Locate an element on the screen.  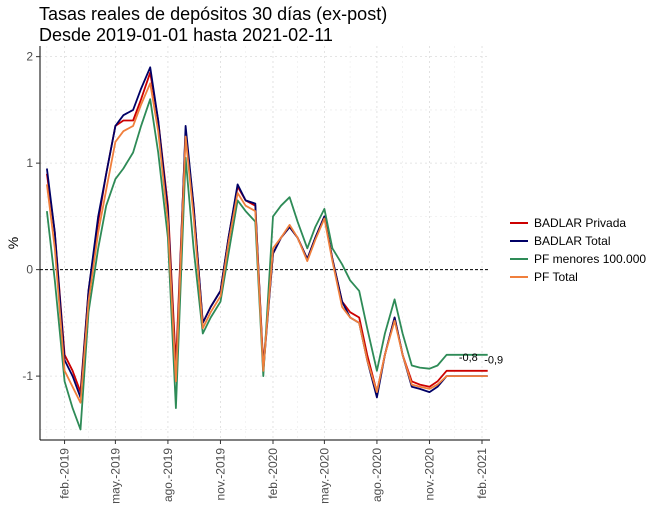
y-tick-label: 1 is located at coordinates (29, 163).